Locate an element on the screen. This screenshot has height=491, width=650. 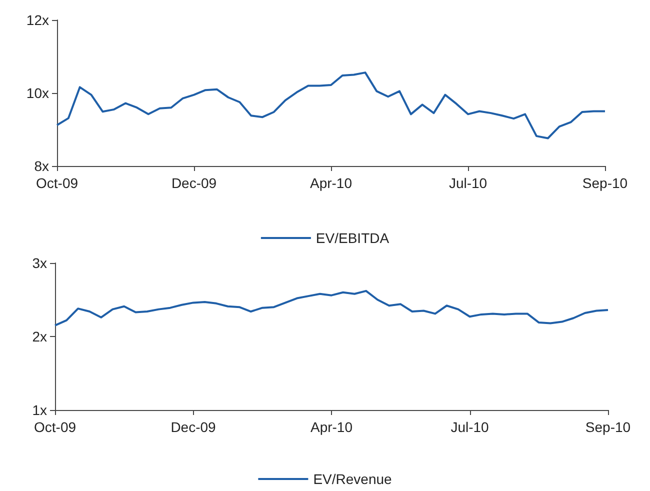
y-tick-label: 3x is located at coordinates (39, 263).